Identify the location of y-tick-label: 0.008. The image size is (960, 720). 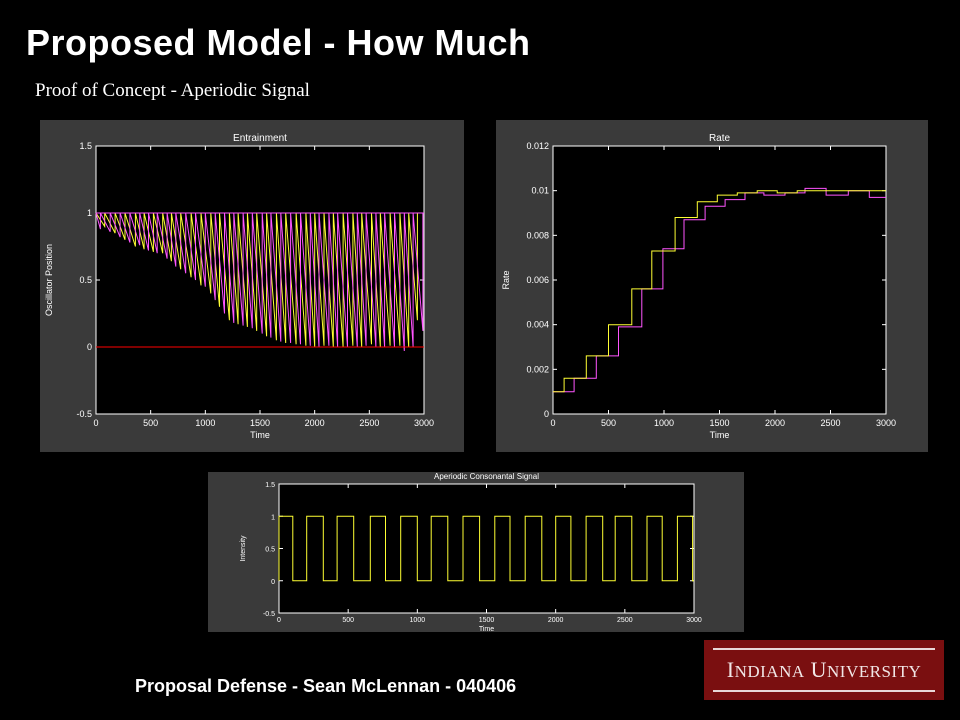
(537, 235).